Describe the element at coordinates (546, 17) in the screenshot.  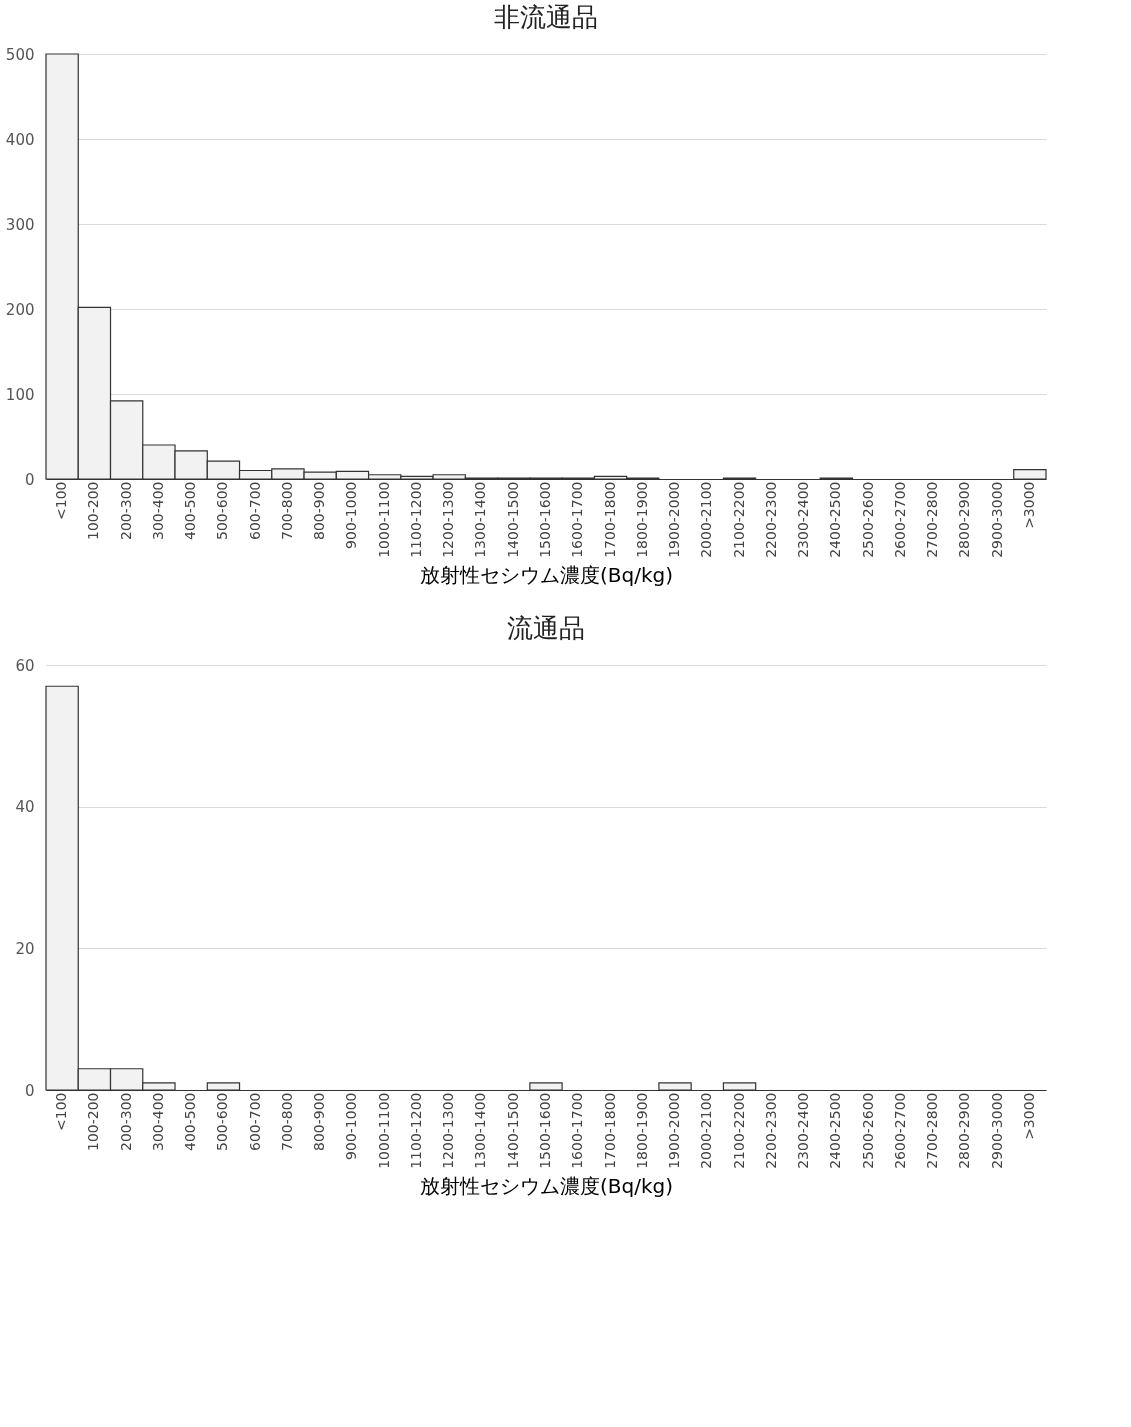
I see `chart-title: 非流通品` at that location.